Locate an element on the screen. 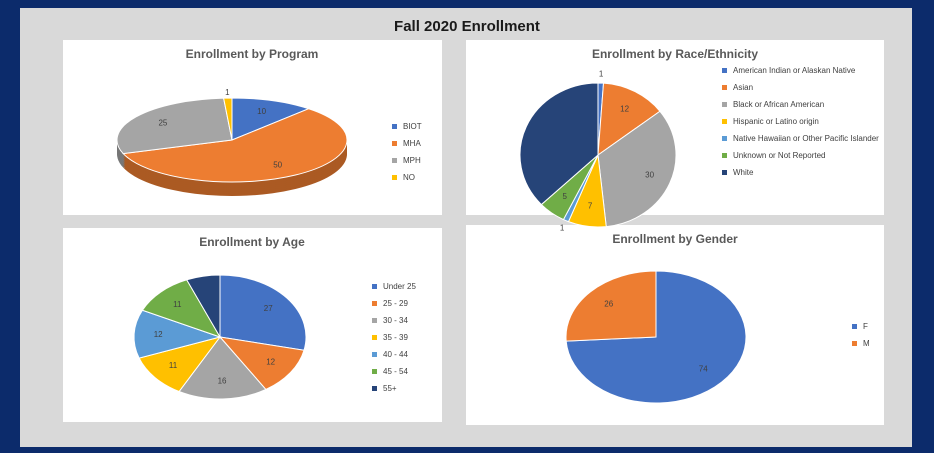  legend-label: F is located at coordinates (865, 326).